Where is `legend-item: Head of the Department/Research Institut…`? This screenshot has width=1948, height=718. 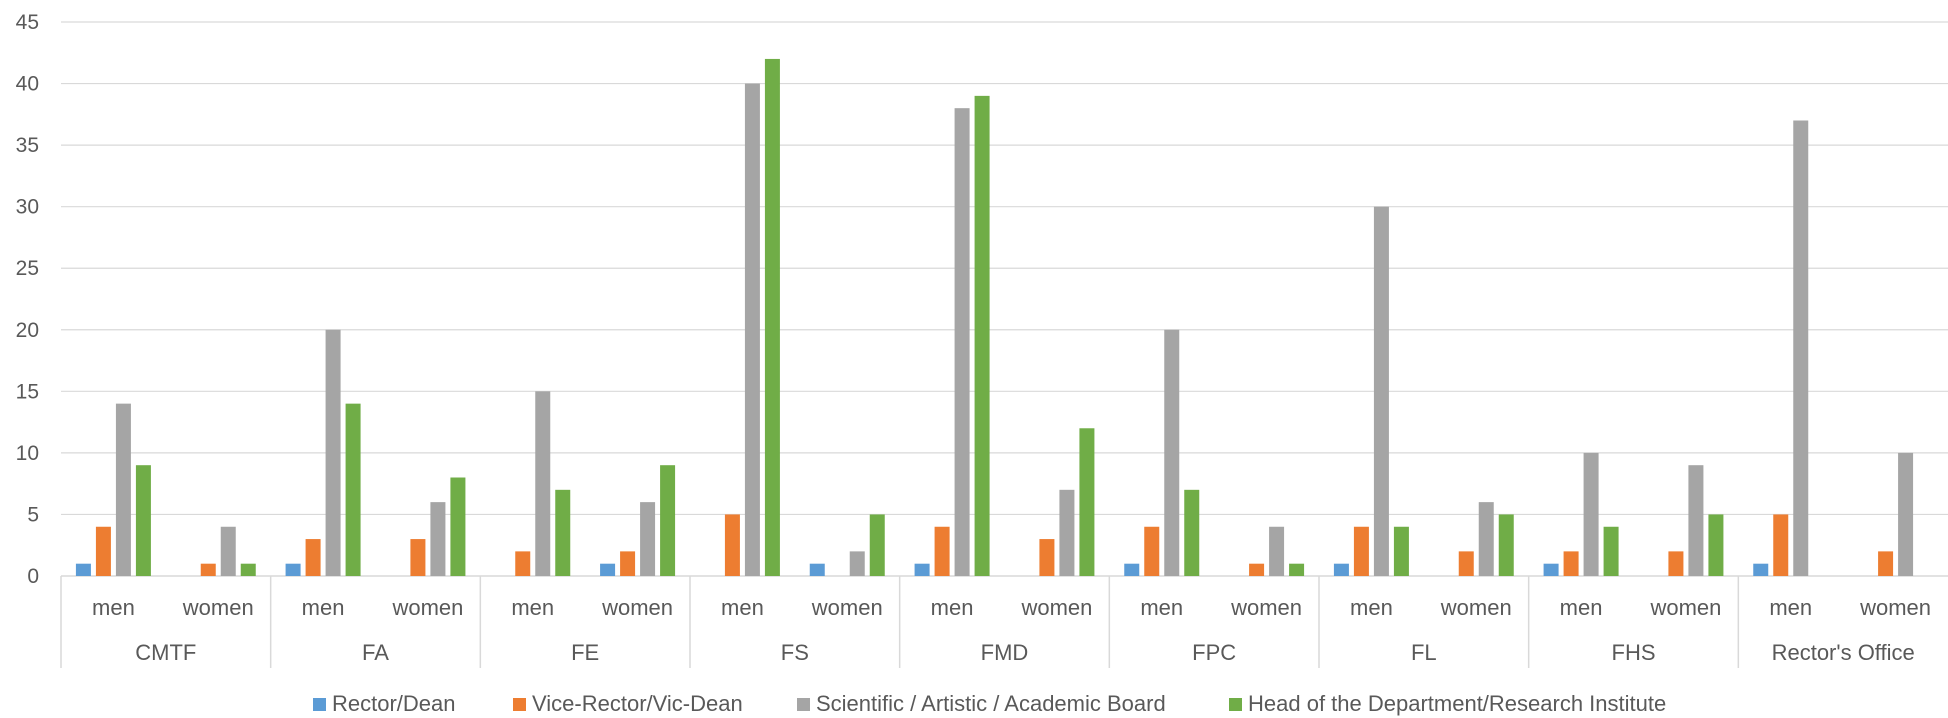
legend-item: Head of the Department/Research Institut… is located at coordinates (1447, 703).